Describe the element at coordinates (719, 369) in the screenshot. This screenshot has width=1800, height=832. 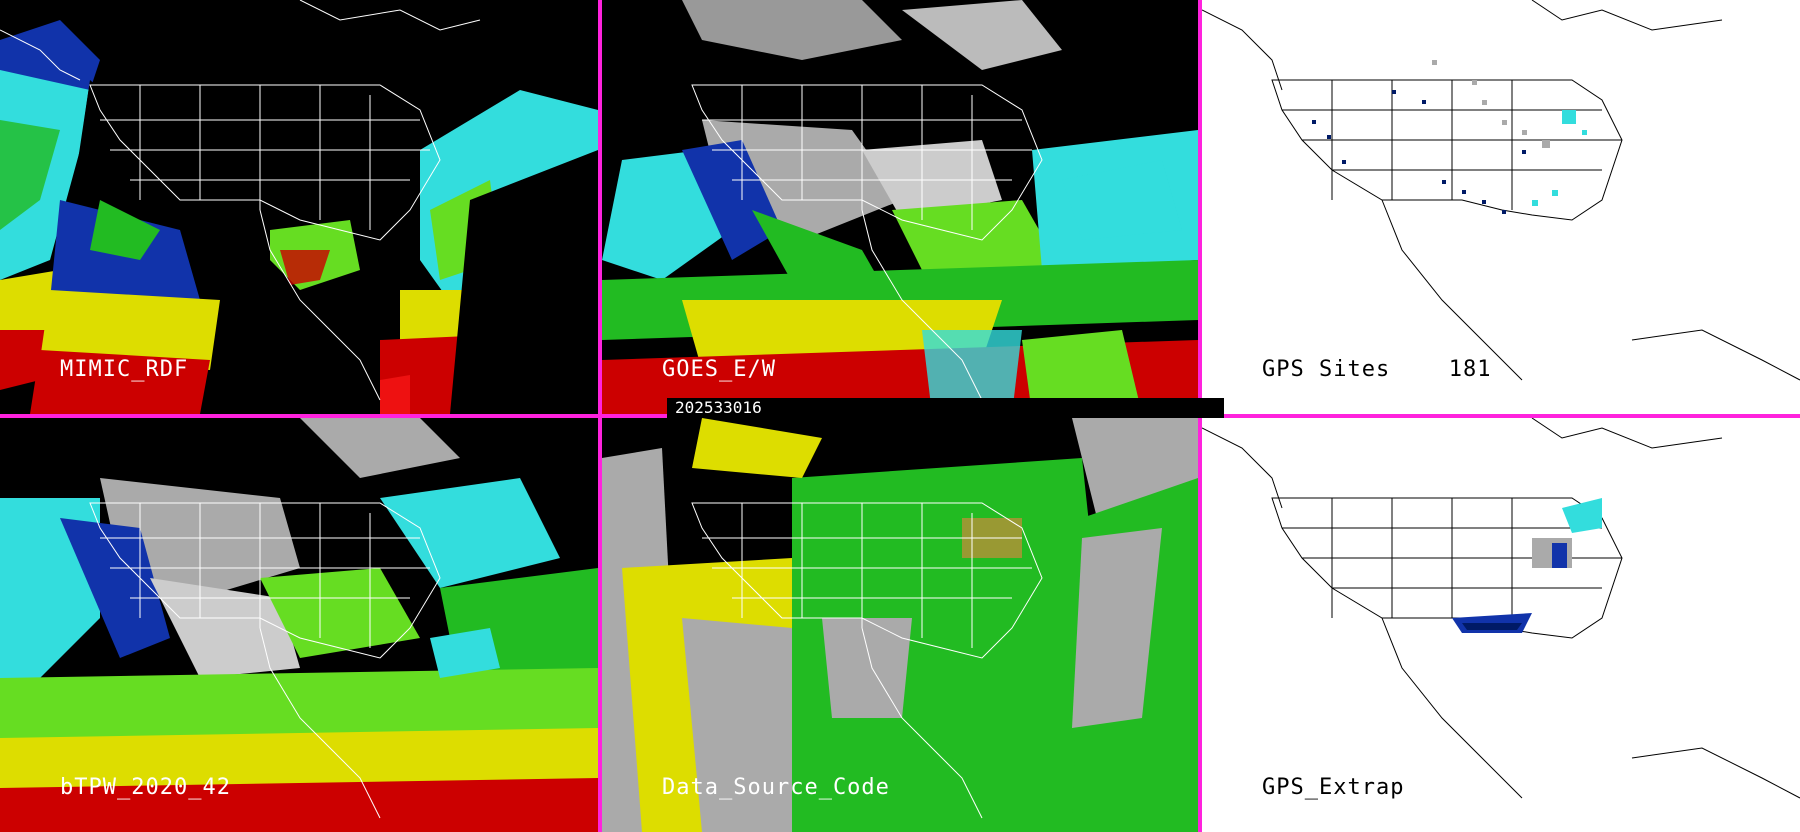
I see `panel-label-goes: GOES_E/W` at that location.